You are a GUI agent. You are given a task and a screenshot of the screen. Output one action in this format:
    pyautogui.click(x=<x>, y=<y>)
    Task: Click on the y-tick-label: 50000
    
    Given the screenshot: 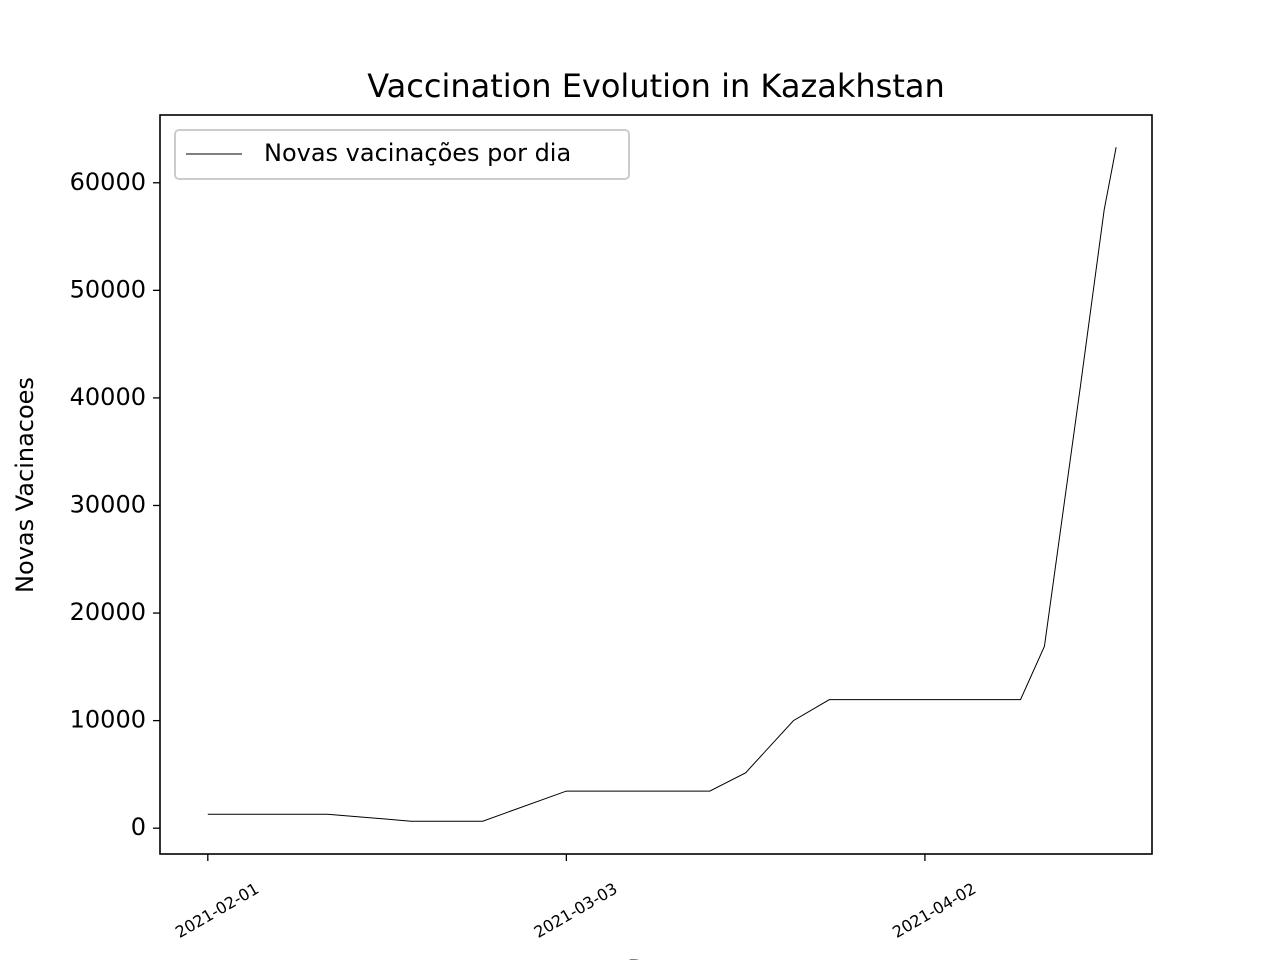 What is the action you would take?
    pyautogui.click(x=108, y=289)
    